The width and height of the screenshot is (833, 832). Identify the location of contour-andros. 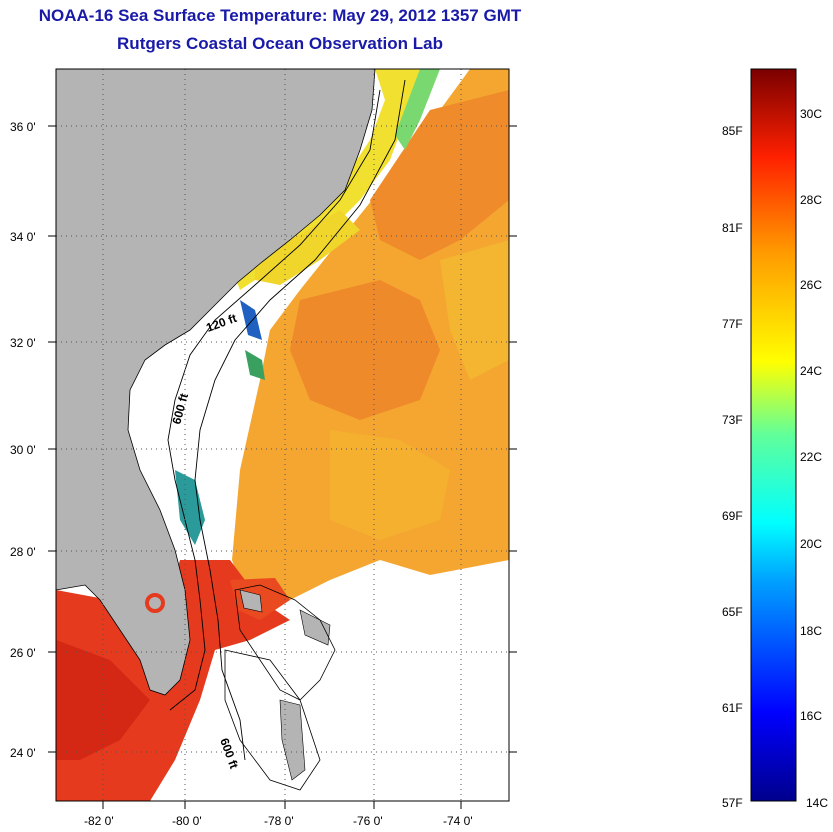
(272, 720).